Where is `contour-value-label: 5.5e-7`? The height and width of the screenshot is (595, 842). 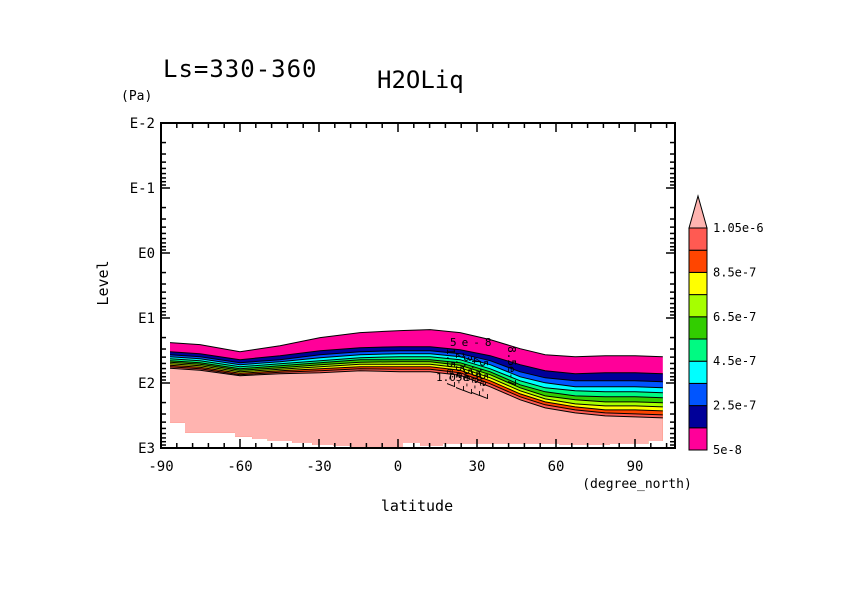
contour-value-label: 5.5e-7 is located at coordinates (483, 380).